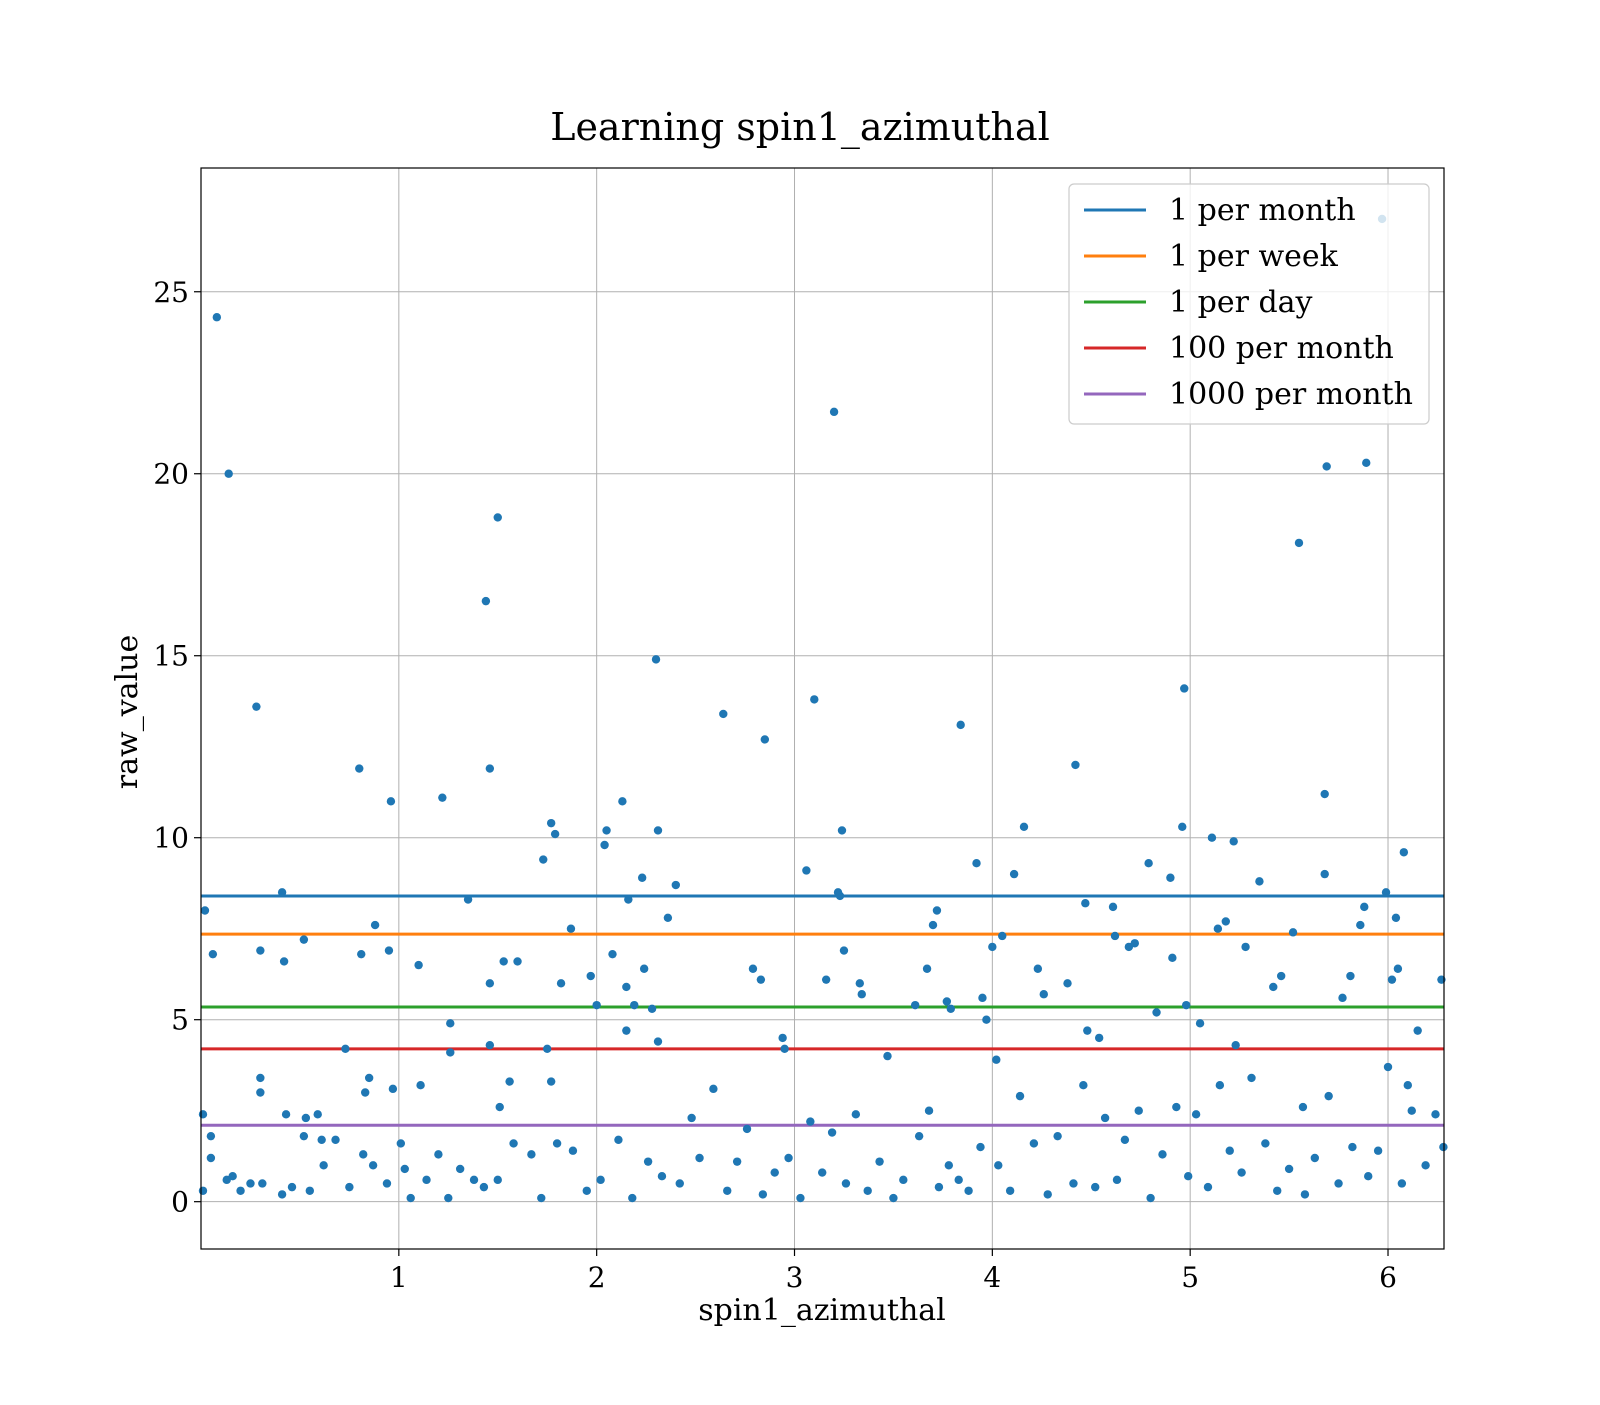 The height and width of the screenshot is (1405, 1600). What do you see at coordinates (171, 656) in the screenshot?
I see `y-tick-label: 15` at bounding box center [171, 656].